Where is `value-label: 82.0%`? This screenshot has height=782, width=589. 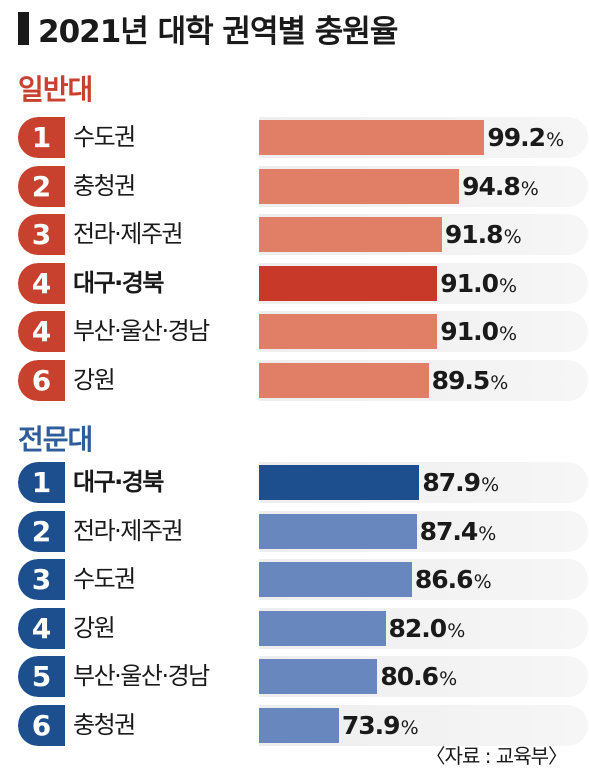 value-label: 82.0% is located at coordinates (427, 628).